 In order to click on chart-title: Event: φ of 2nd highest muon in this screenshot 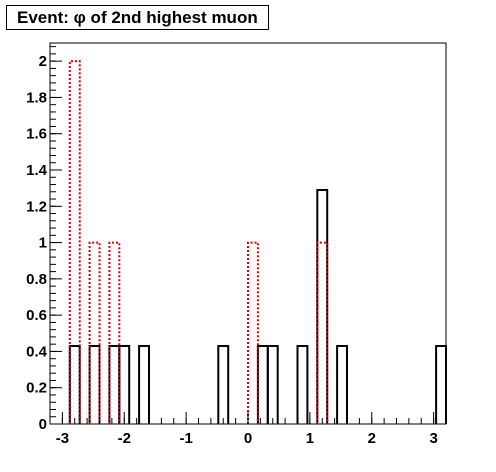, I will do `click(137, 17)`.